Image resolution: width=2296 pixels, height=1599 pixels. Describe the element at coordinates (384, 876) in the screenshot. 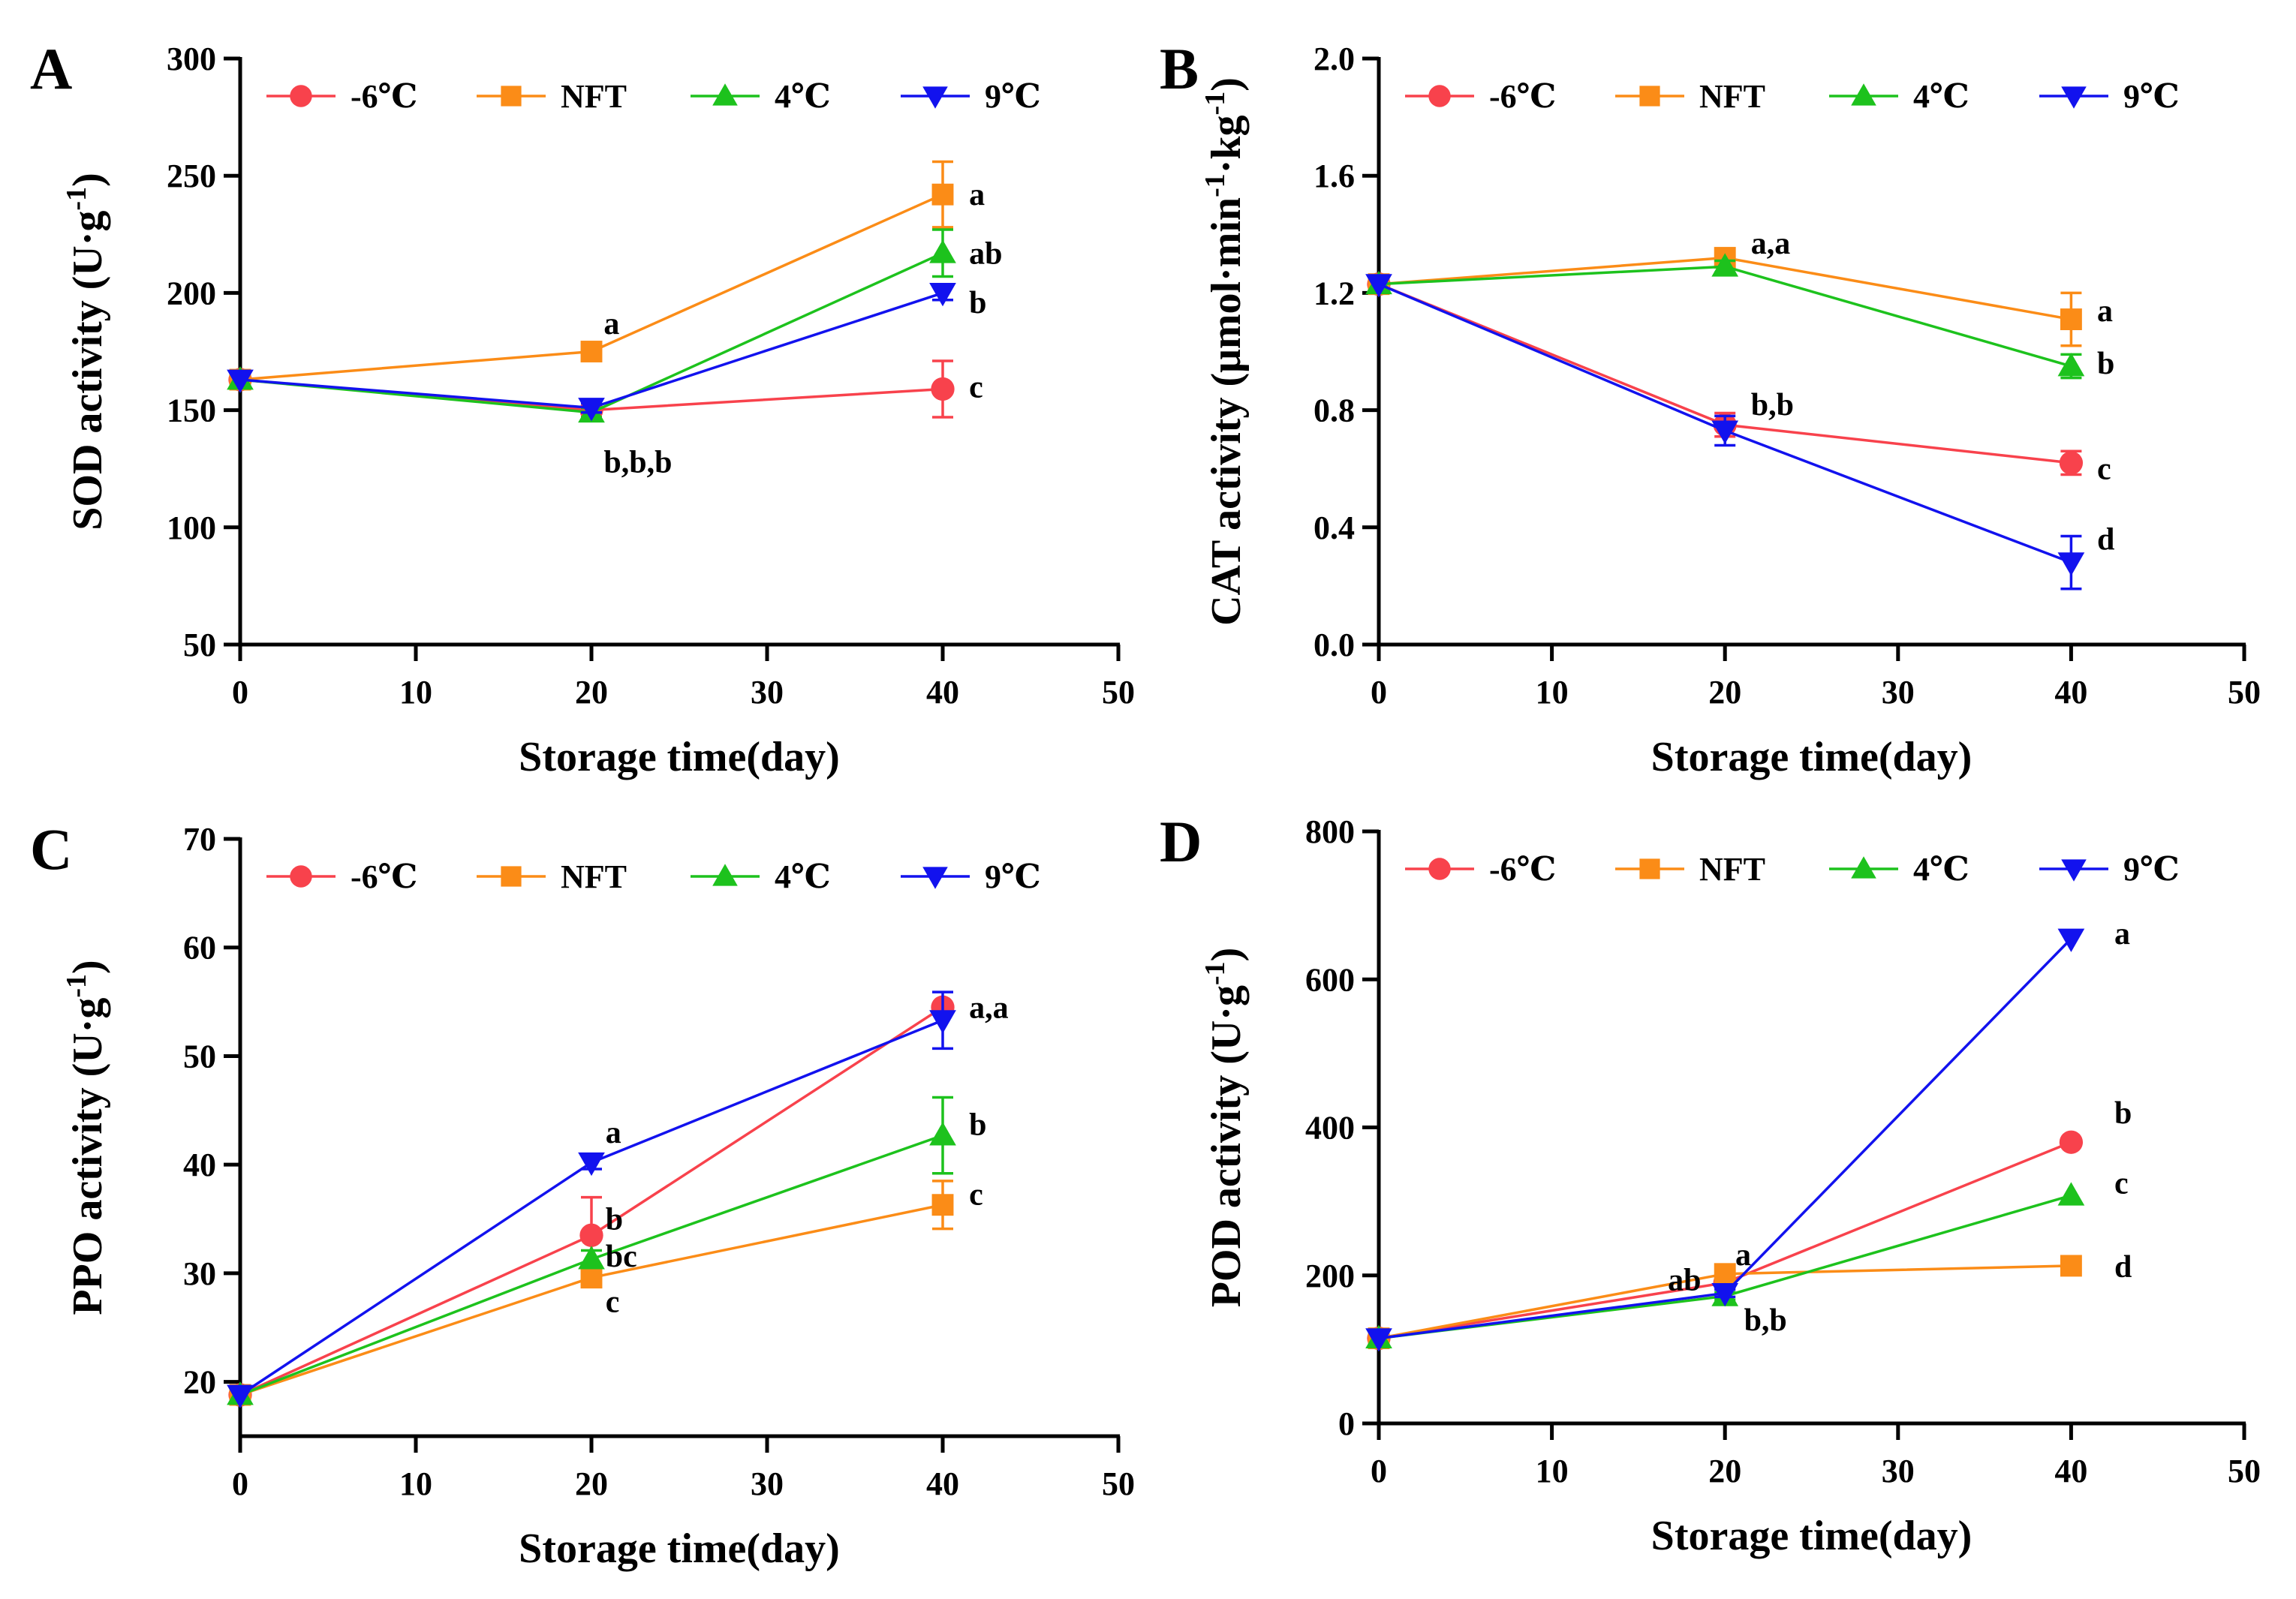

I see `panel-c-legend-label: -6℃` at that location.